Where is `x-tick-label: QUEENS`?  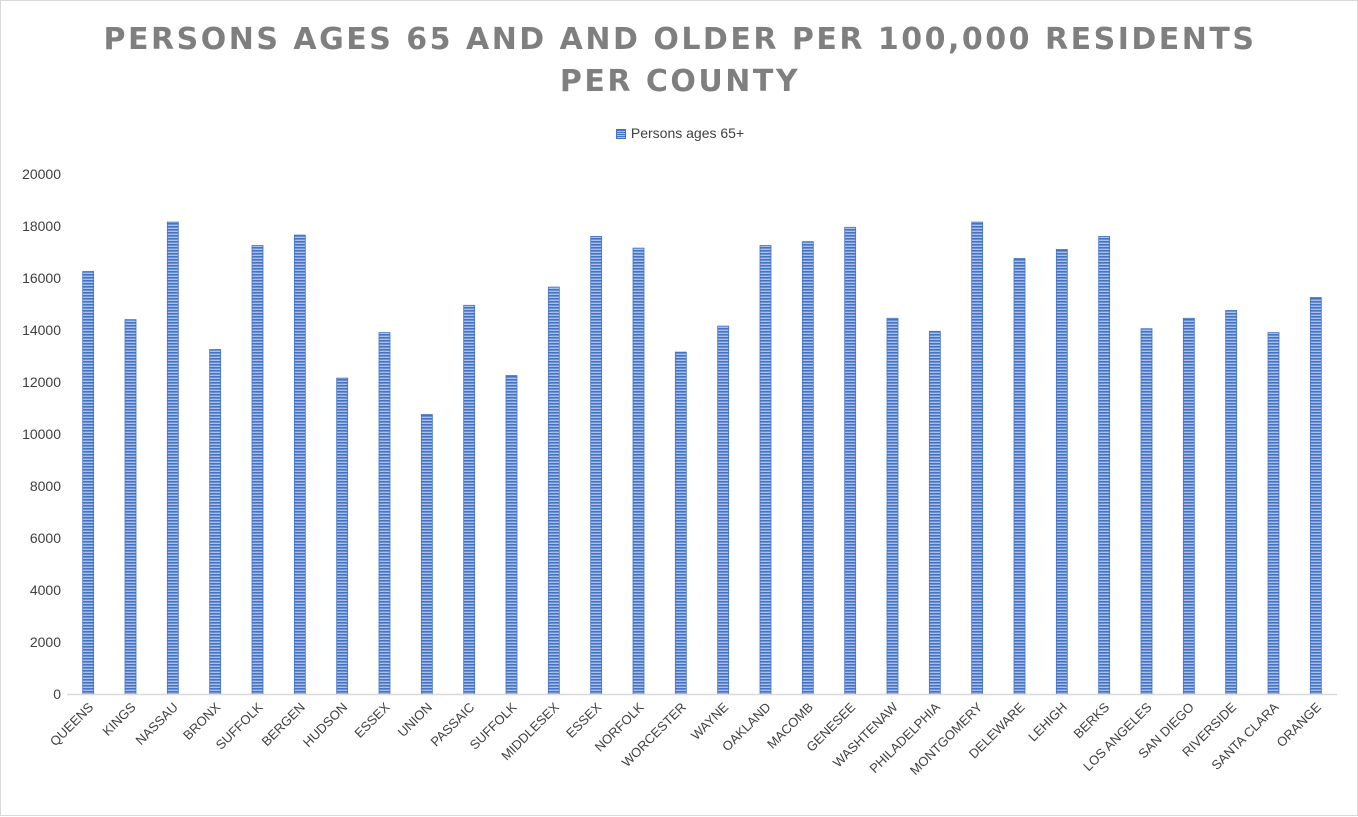
x-tick-label: QUEENS is located at coordinates (72, 724).